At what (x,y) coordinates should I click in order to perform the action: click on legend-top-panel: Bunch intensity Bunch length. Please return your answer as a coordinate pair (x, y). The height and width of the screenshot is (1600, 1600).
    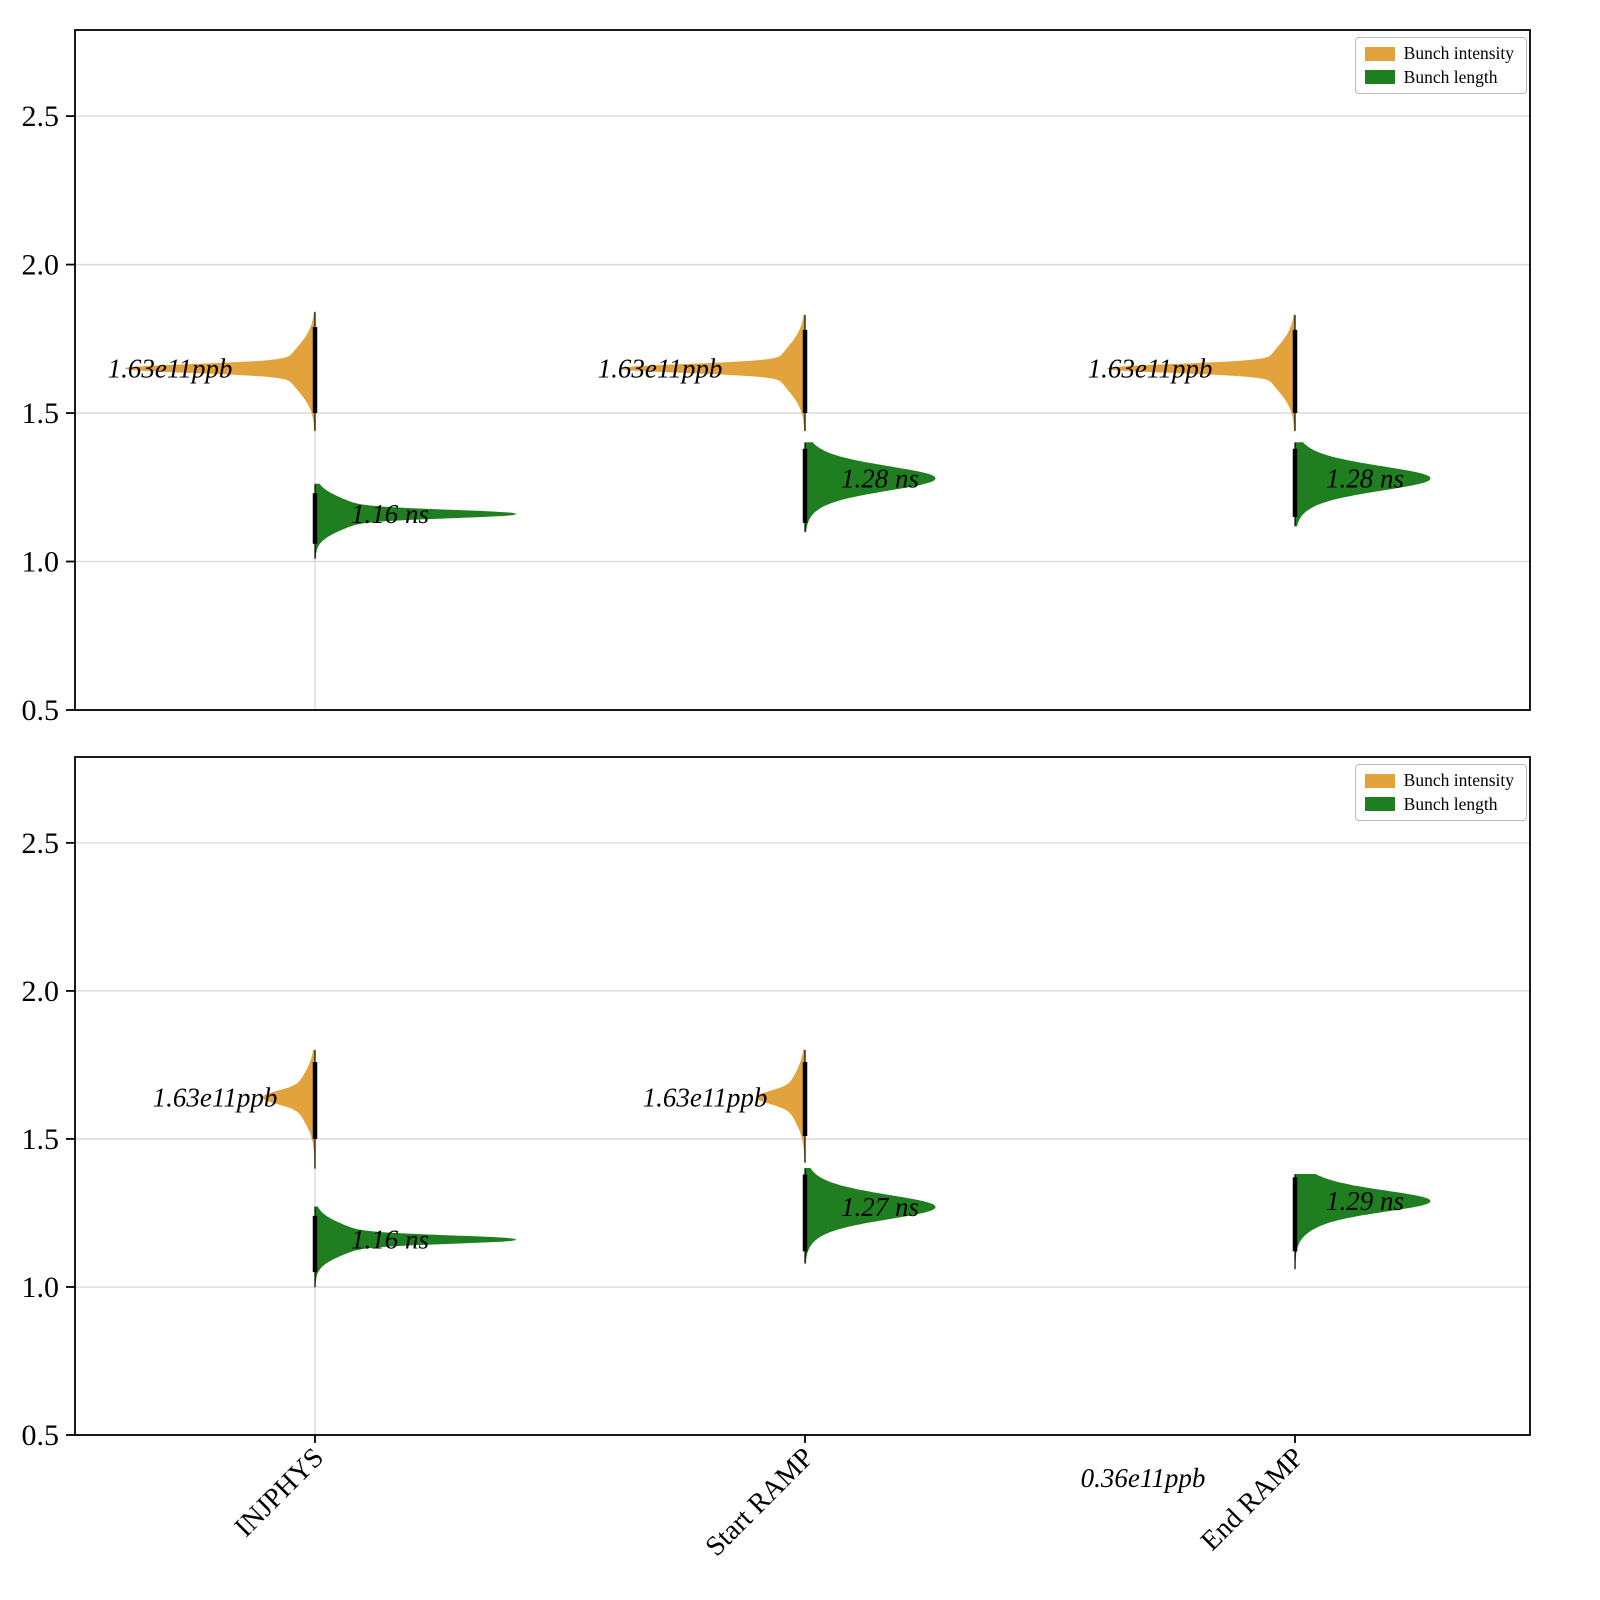
    Looking at the image, I should click on (1440, 65).